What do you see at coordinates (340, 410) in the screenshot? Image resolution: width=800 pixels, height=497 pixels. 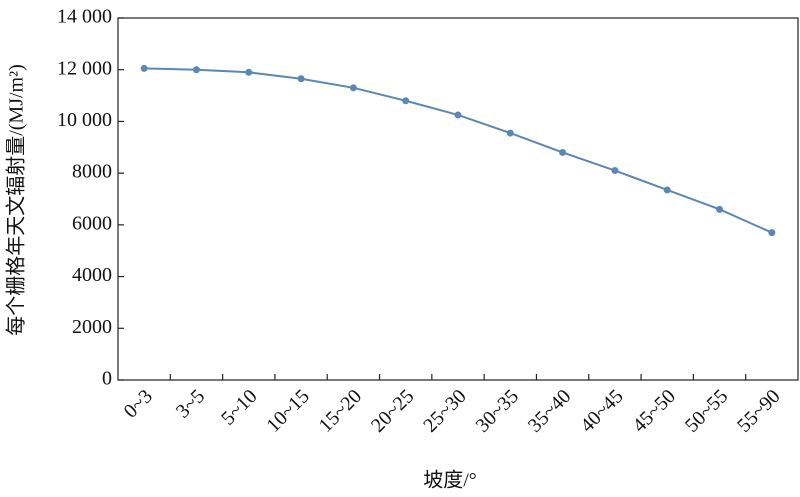 I see `x-tick-label: 15~20` at bounding box center [340, 410].